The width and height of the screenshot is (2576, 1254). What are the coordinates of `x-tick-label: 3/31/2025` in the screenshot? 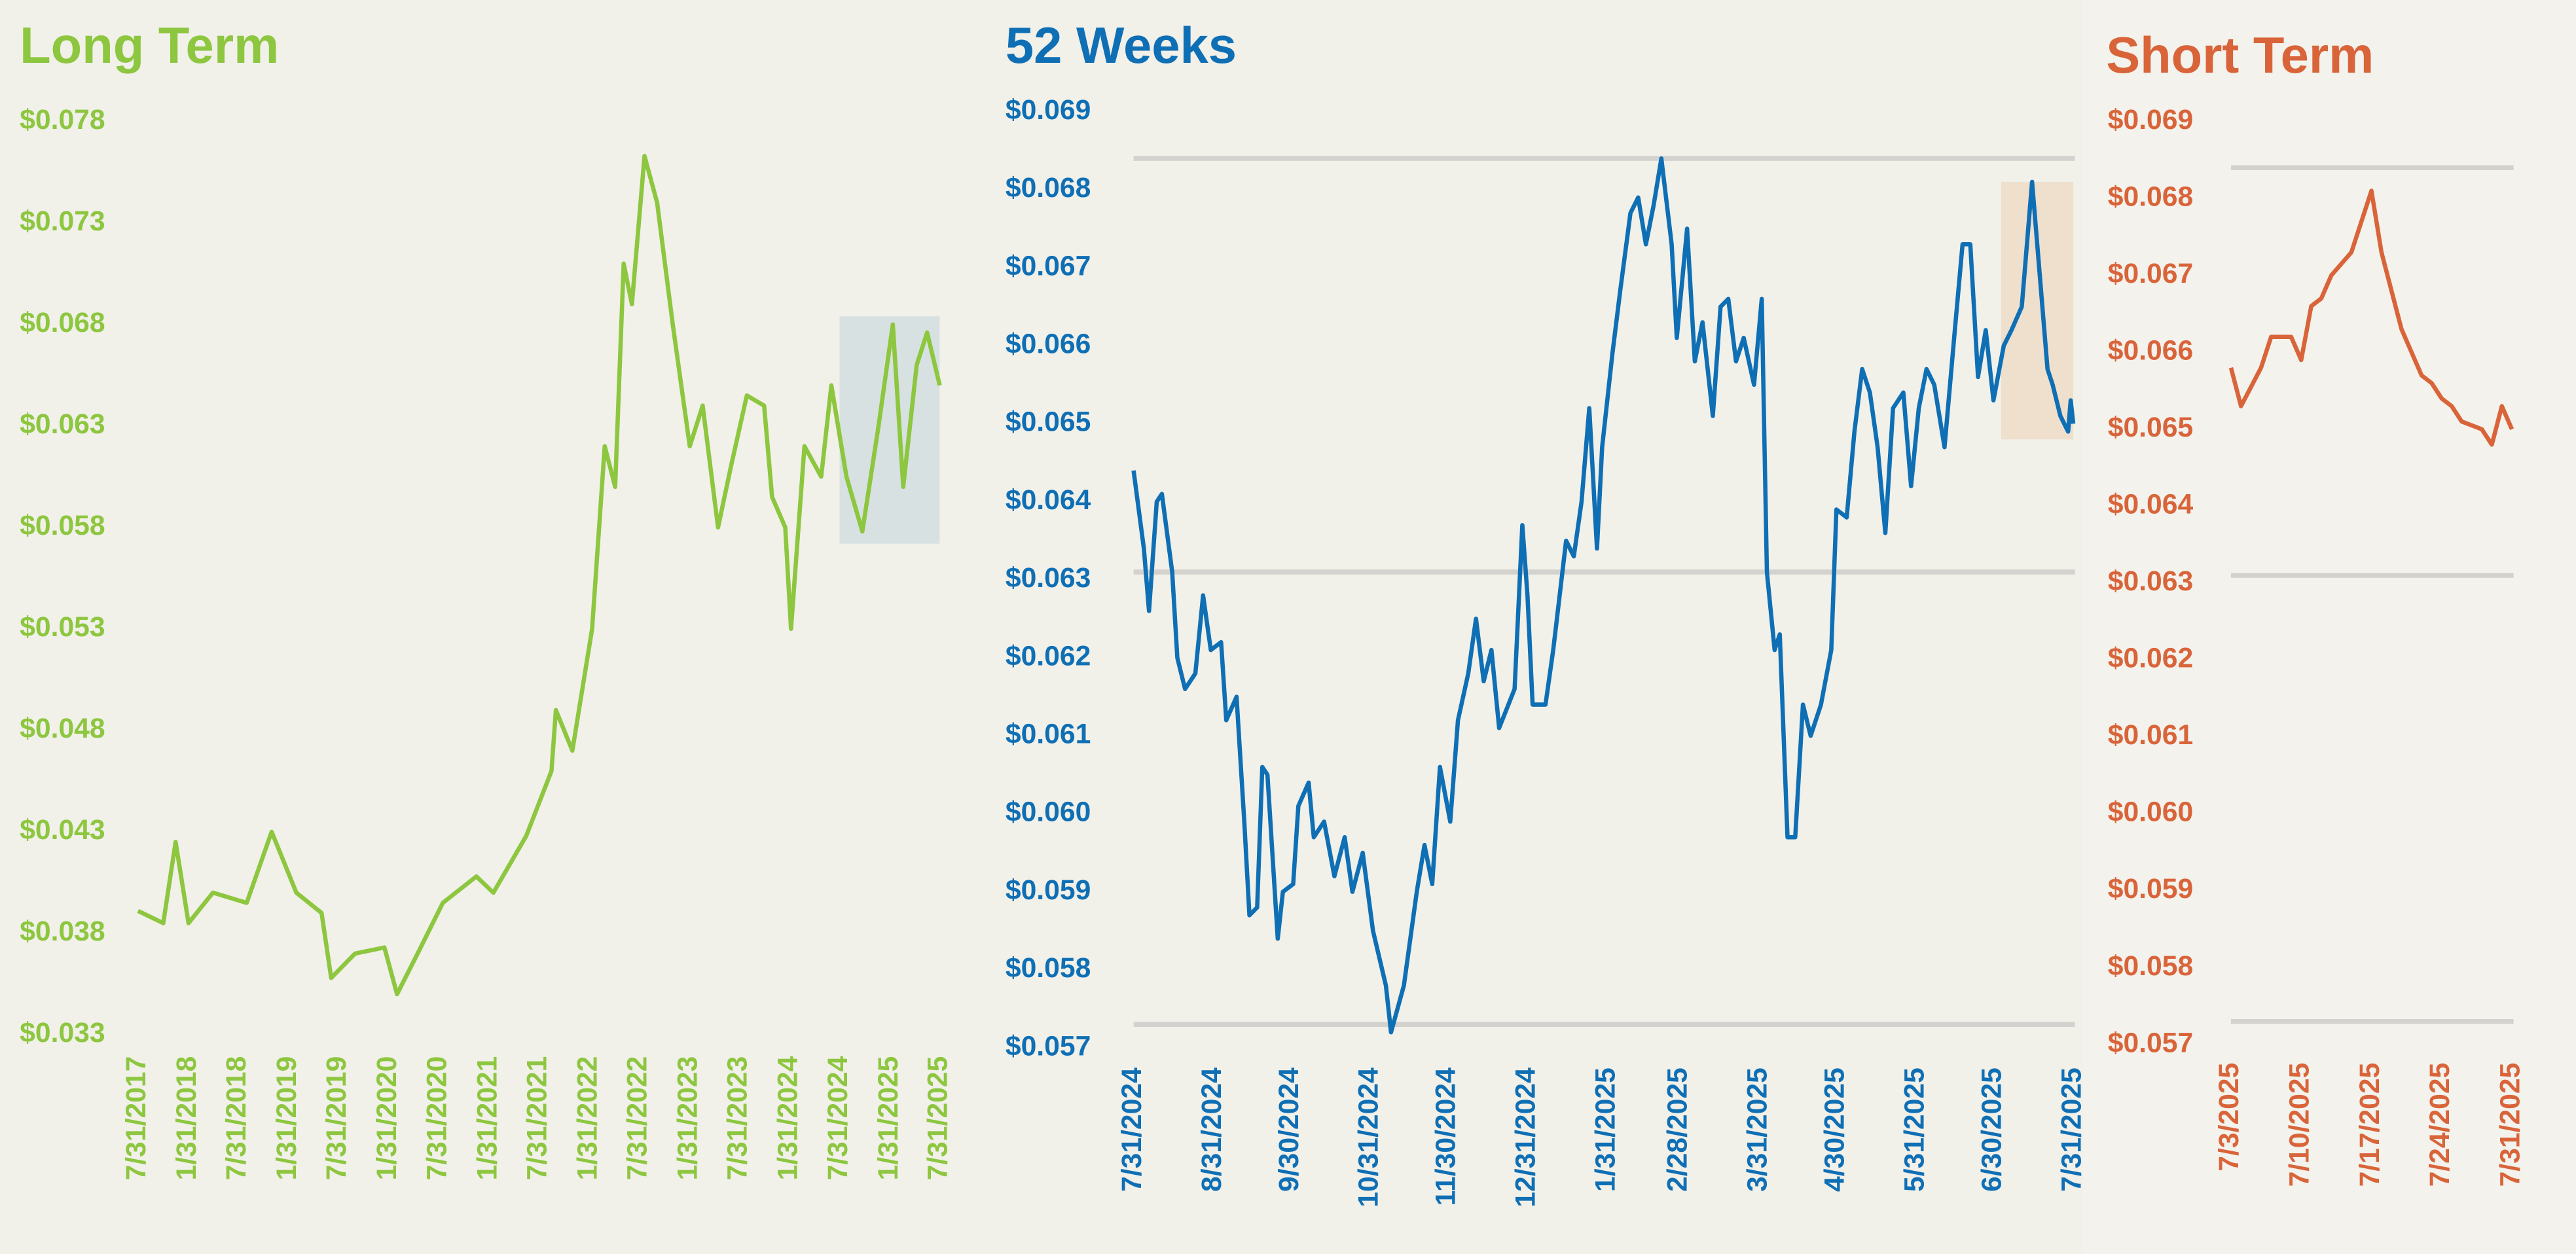 It's located at (1757, 1129).